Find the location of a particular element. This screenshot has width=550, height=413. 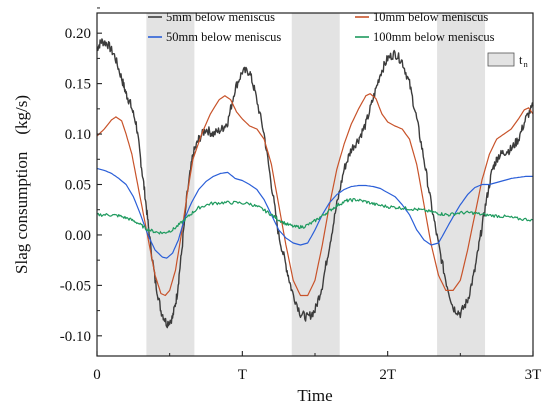

x-tick-label: T is located at coordinates (242, 375).